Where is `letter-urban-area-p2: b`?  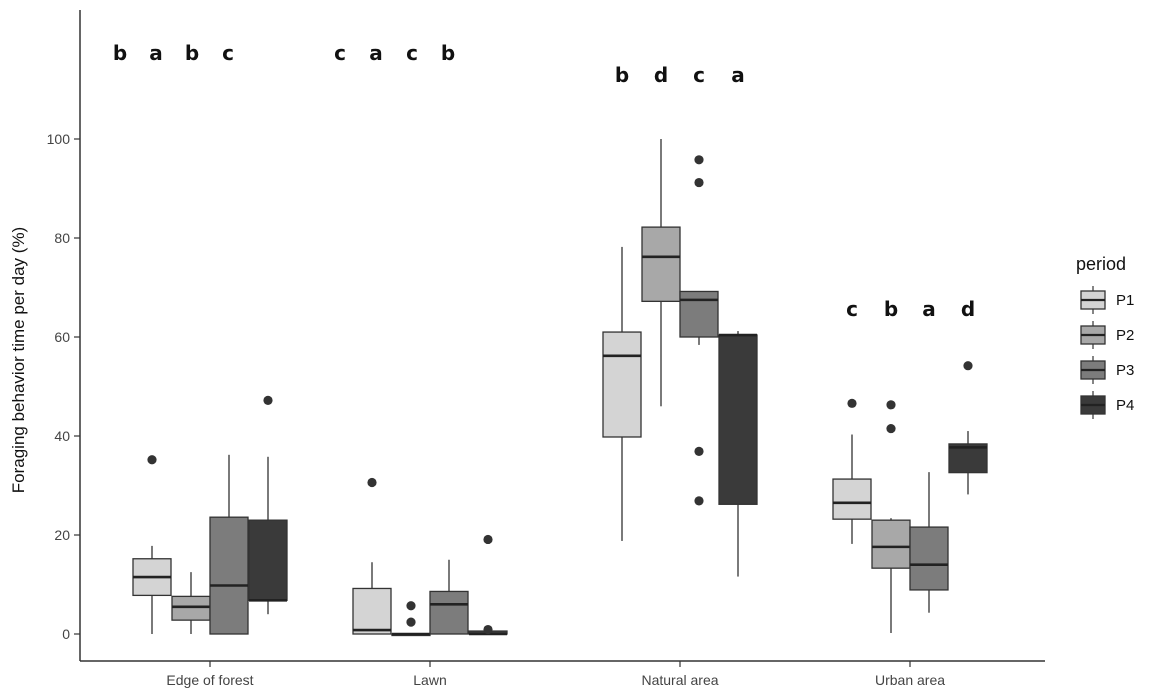 letter-urban-area-p2: b is located at coordinates (891, 309).